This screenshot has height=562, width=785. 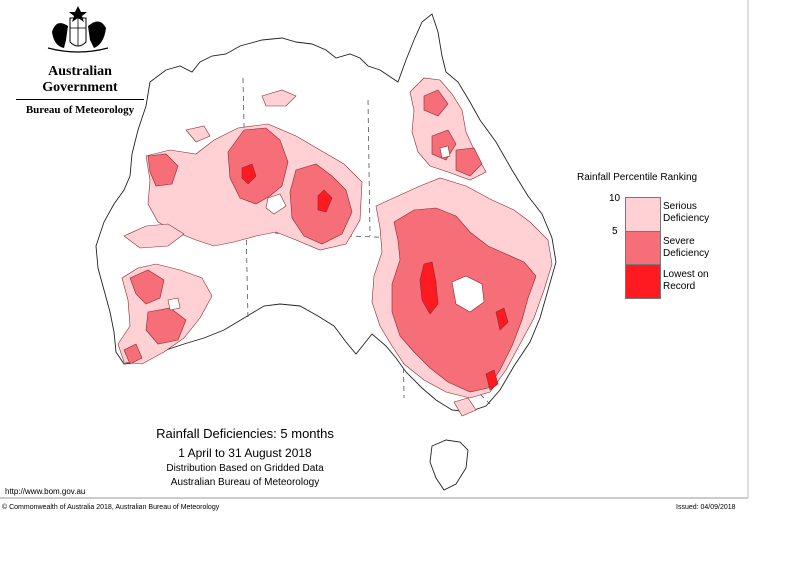 I want to click on legend-swatch-serious, so click(x=643, y=215).